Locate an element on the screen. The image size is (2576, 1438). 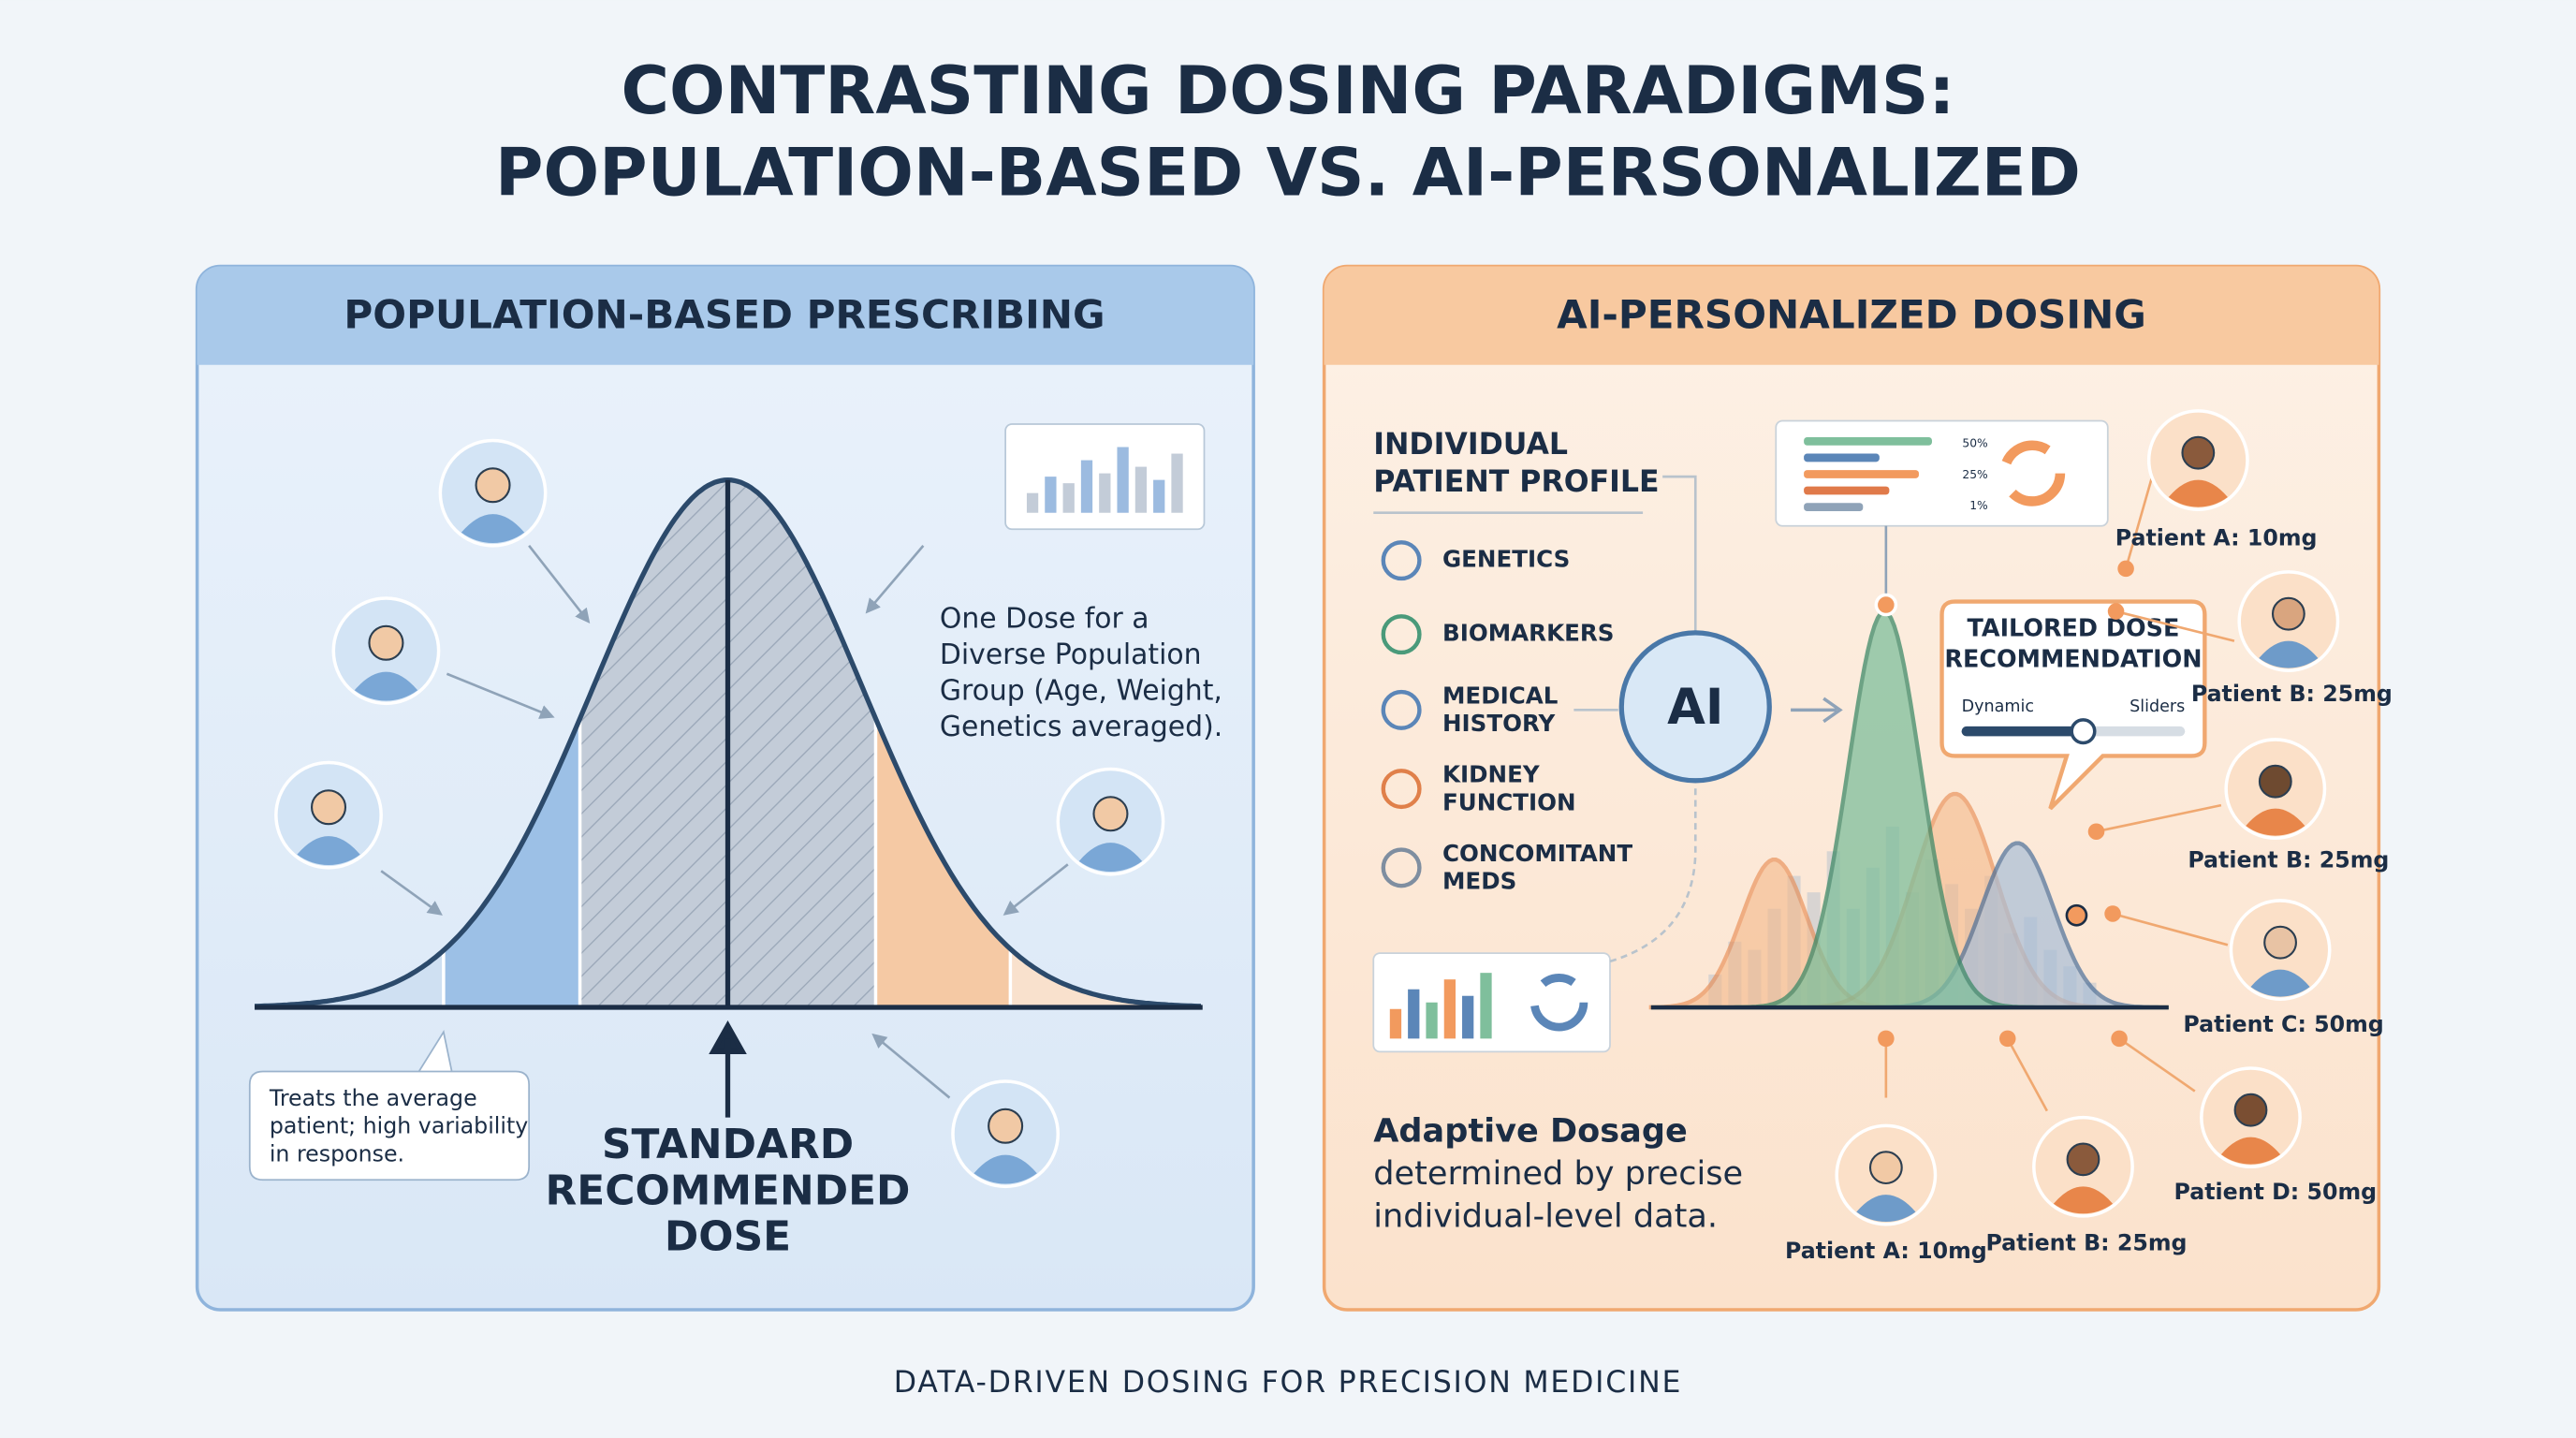
factor-label: HISTORY is located at coordinates (1499, 723).